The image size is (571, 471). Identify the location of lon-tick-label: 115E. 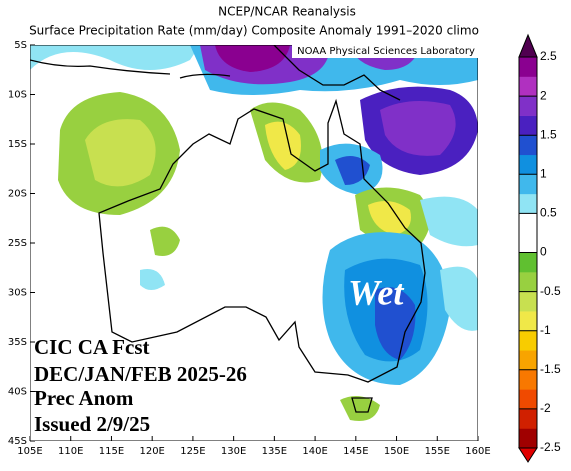
(111, 451).